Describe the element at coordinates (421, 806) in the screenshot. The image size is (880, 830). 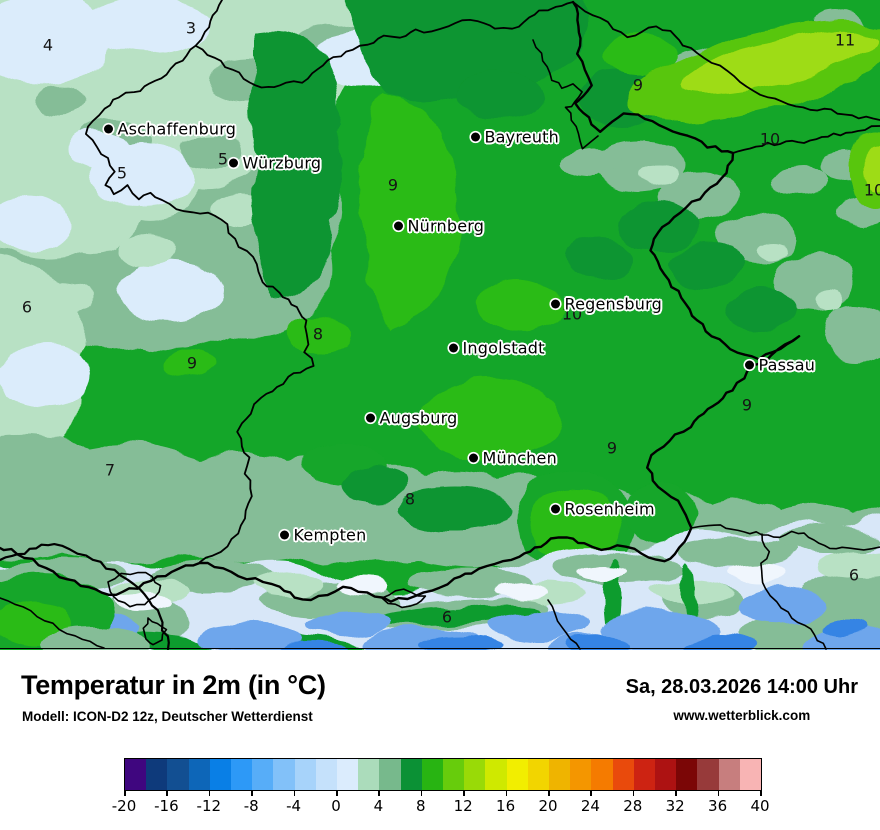
I see `colorbar-tick-label: 8` at that location.